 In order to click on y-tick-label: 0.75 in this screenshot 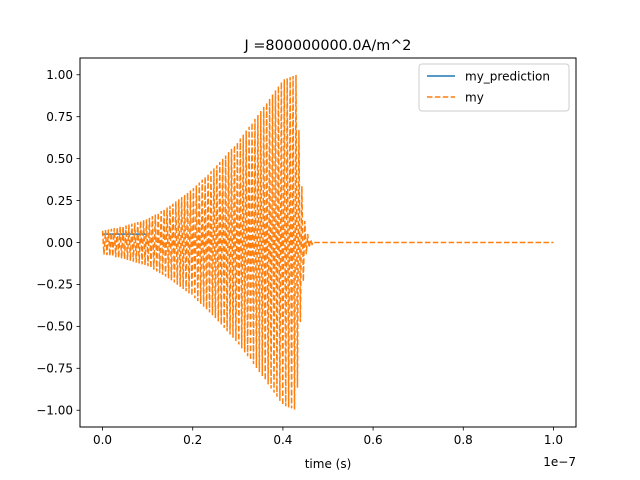, I will do `click(59, 117)`.